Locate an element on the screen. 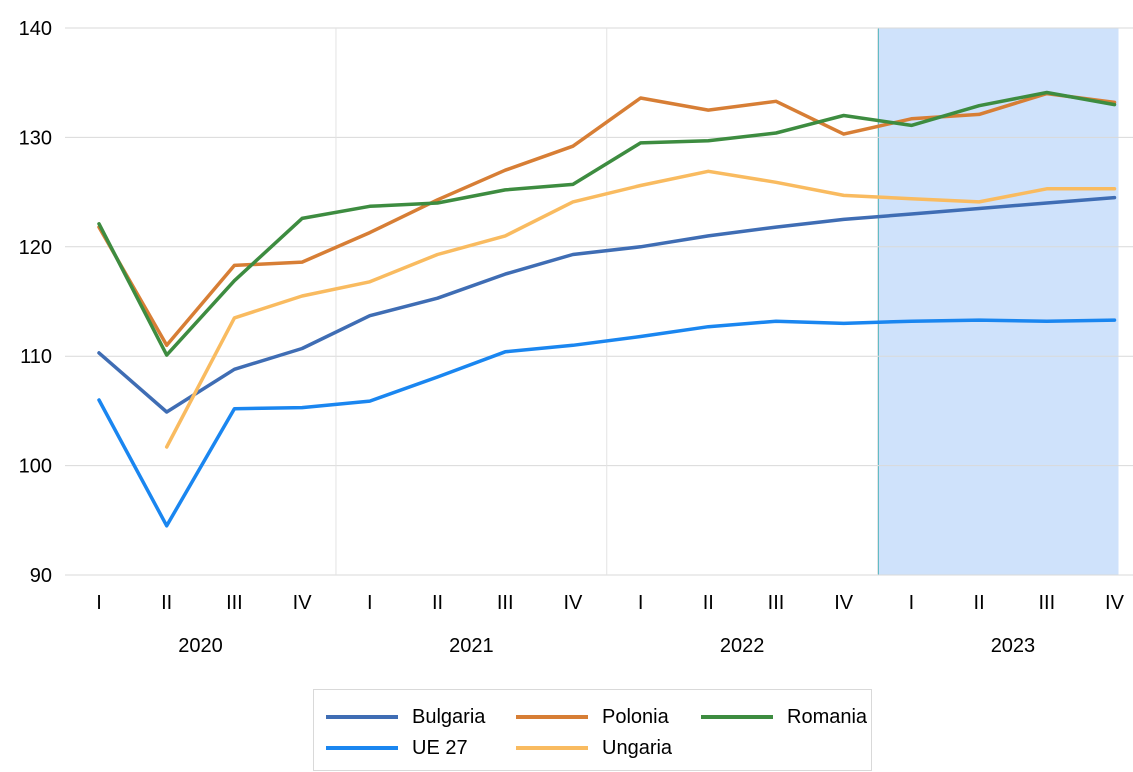 The width and height of the screenshot is (1133, 772). legend-label-ungaria: Ungaria is located at coordinates (637, 747).